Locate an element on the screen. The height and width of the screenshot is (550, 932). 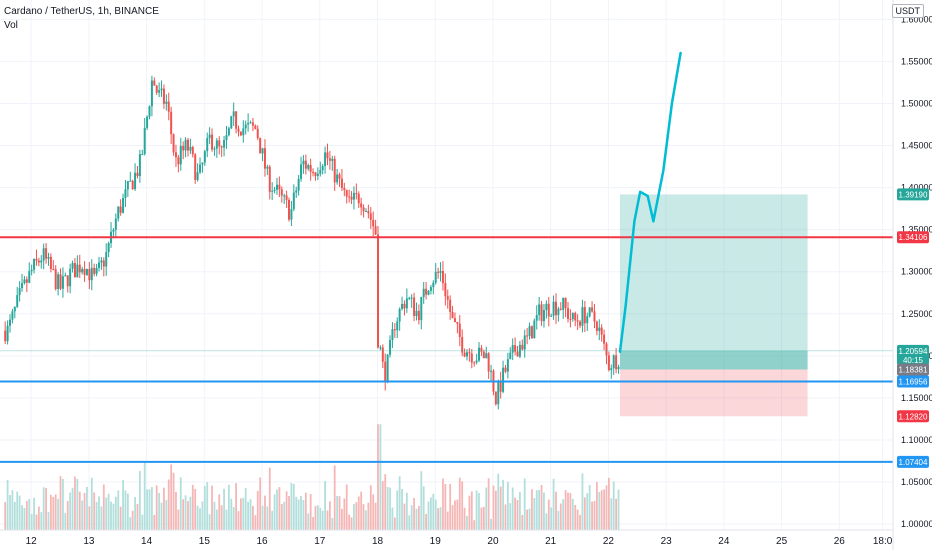
x-tick-label: 12 is located at coordinates (32, 541).